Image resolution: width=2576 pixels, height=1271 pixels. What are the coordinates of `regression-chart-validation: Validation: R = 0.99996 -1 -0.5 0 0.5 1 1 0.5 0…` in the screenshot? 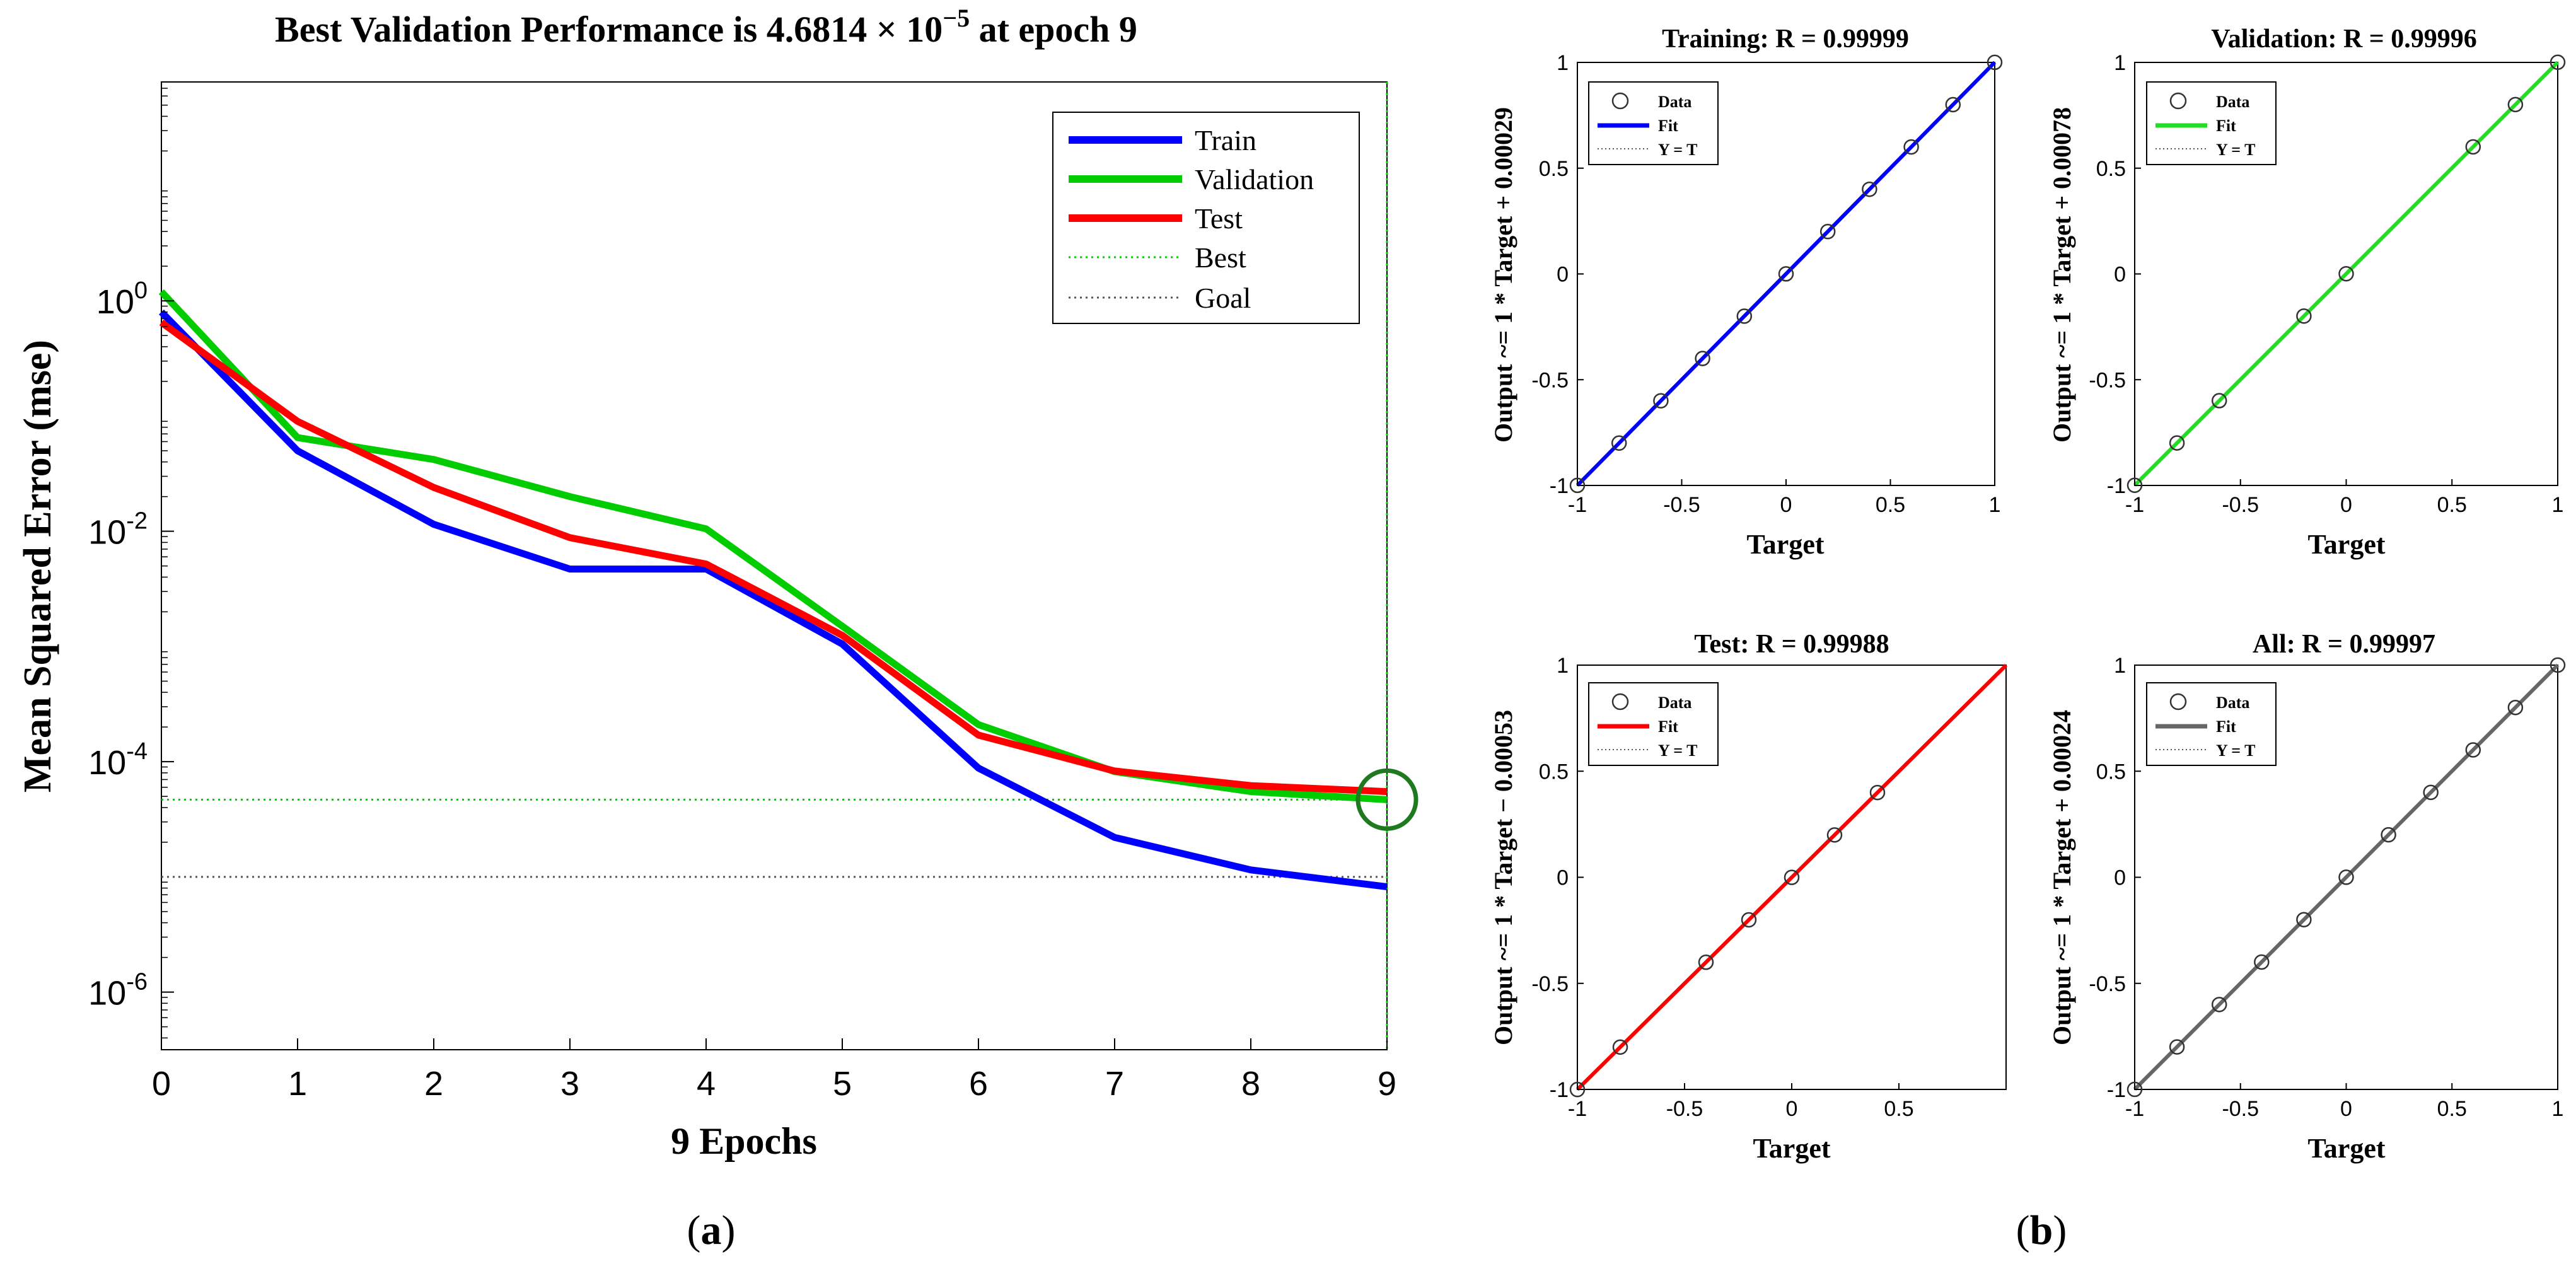 It's located at (2307, 292).